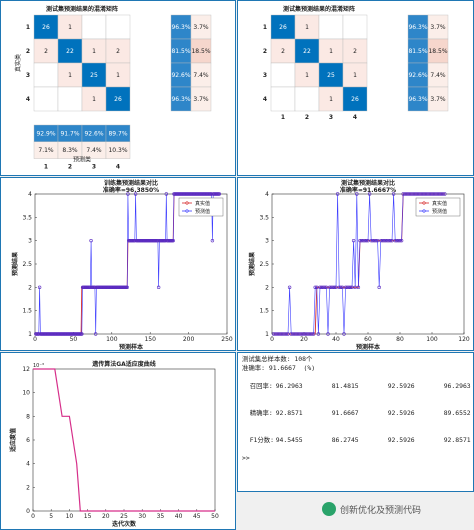 This screenshot has width=474, height=530. Describe the element at coordinates (46, 150) in the screenshot. I see `col-summary-value: 7.1%` at that location.